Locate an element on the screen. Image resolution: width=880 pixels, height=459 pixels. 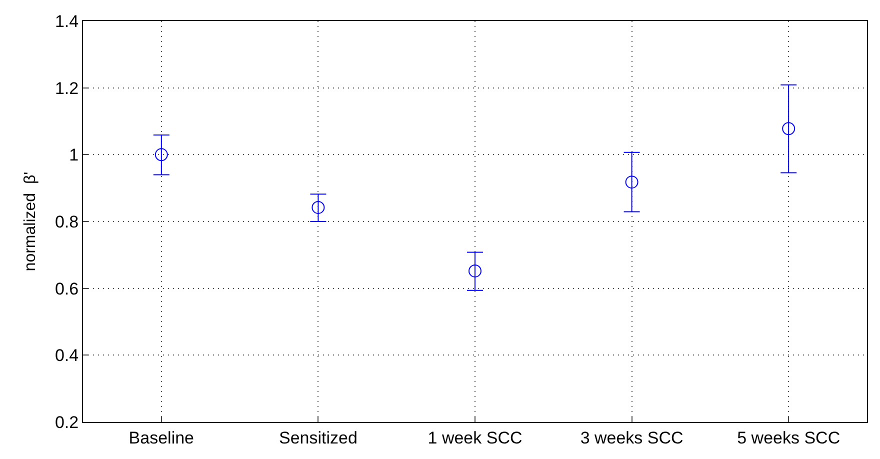
y-tick-label: 0.2 is located at coordinates (66, 422).